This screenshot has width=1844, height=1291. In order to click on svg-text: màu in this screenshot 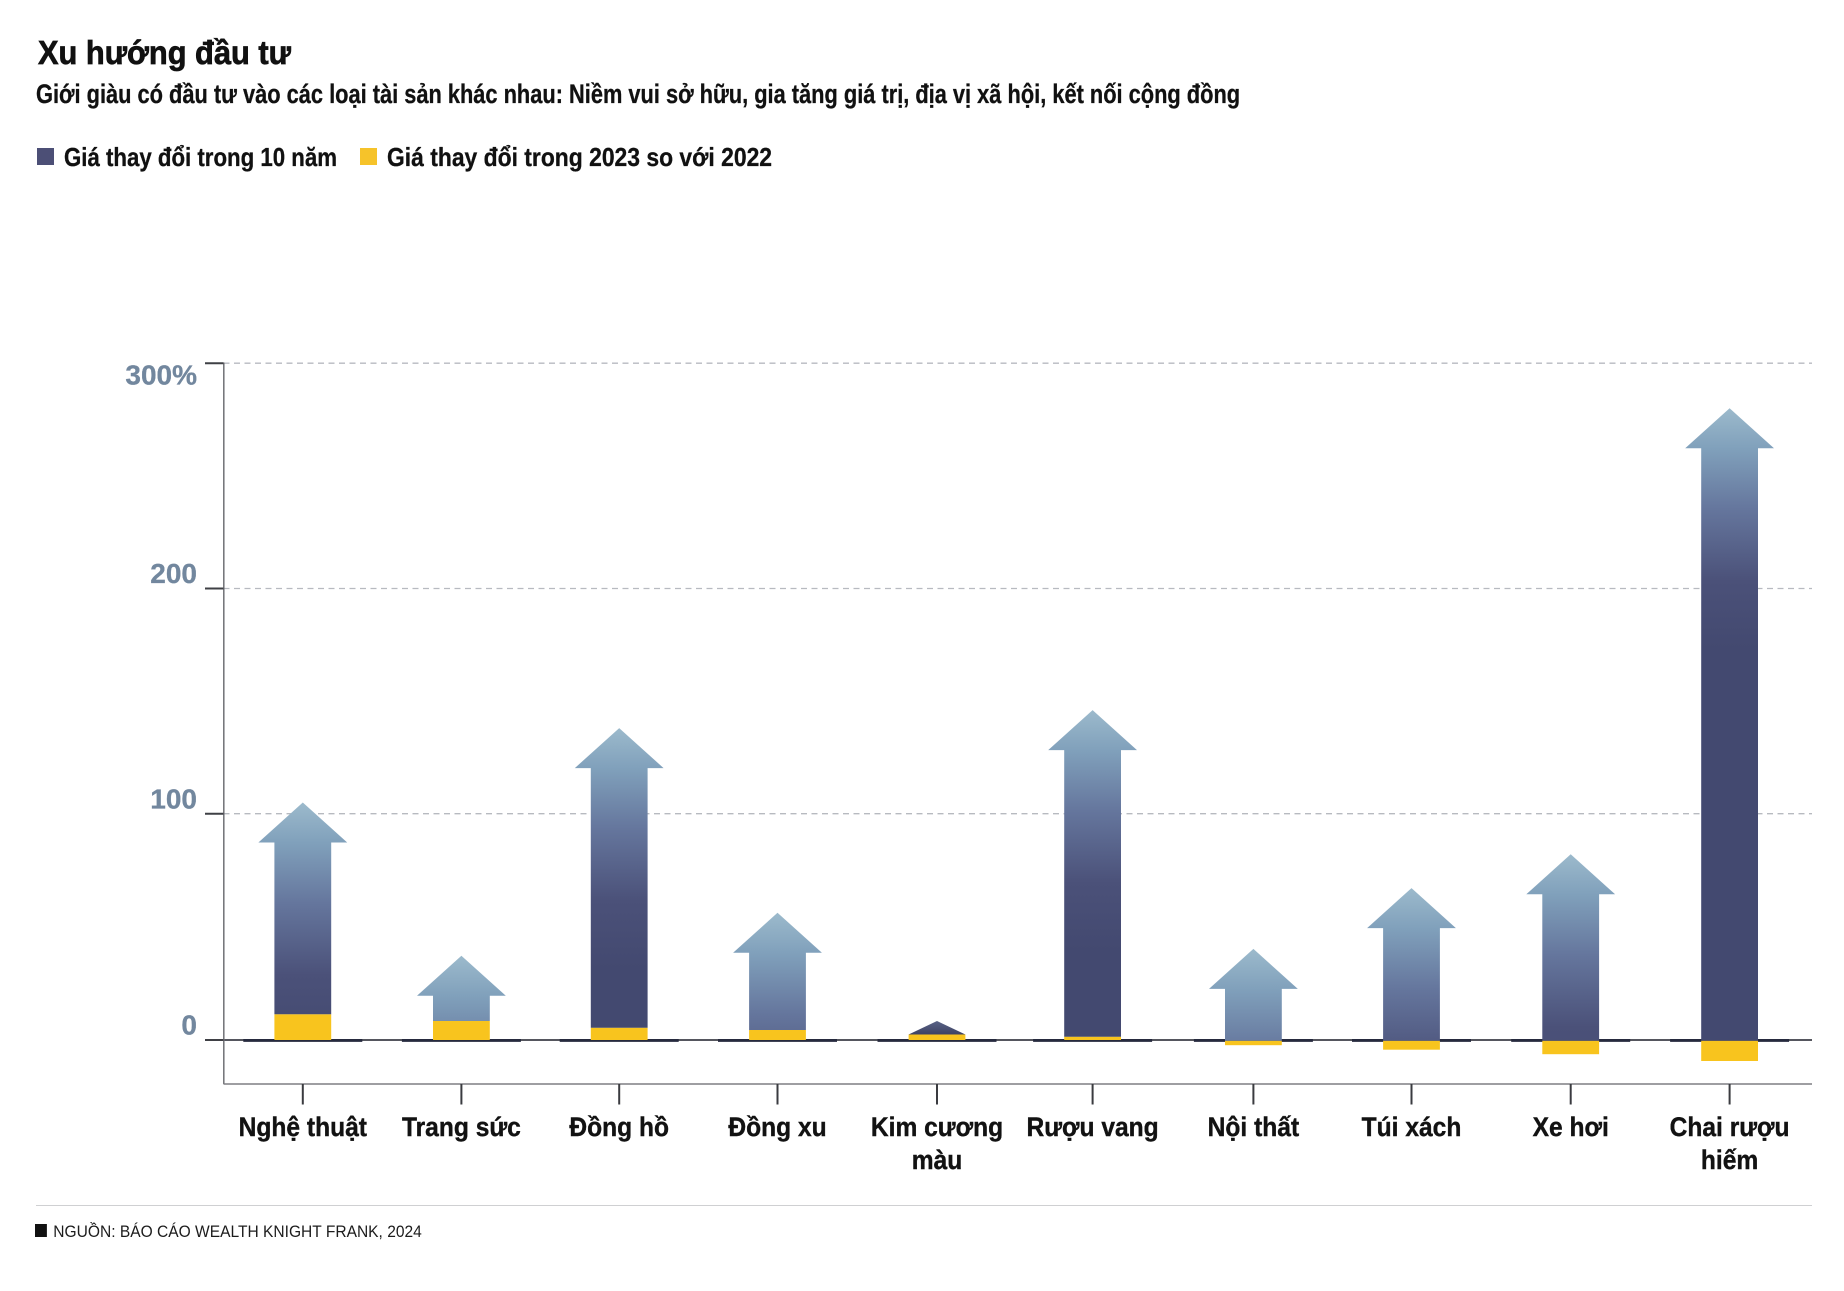, I will do `click(937, 1160)`.